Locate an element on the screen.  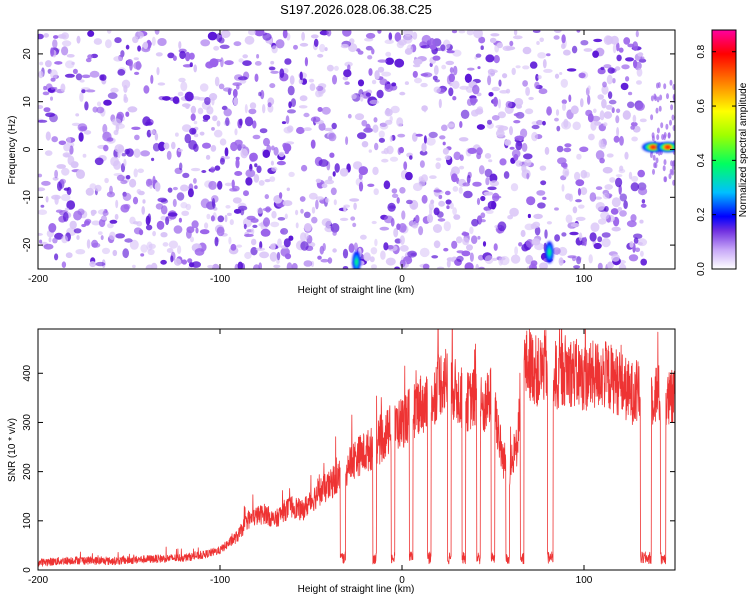
x-tick-label: -200 is located at coordinates (38, 279).